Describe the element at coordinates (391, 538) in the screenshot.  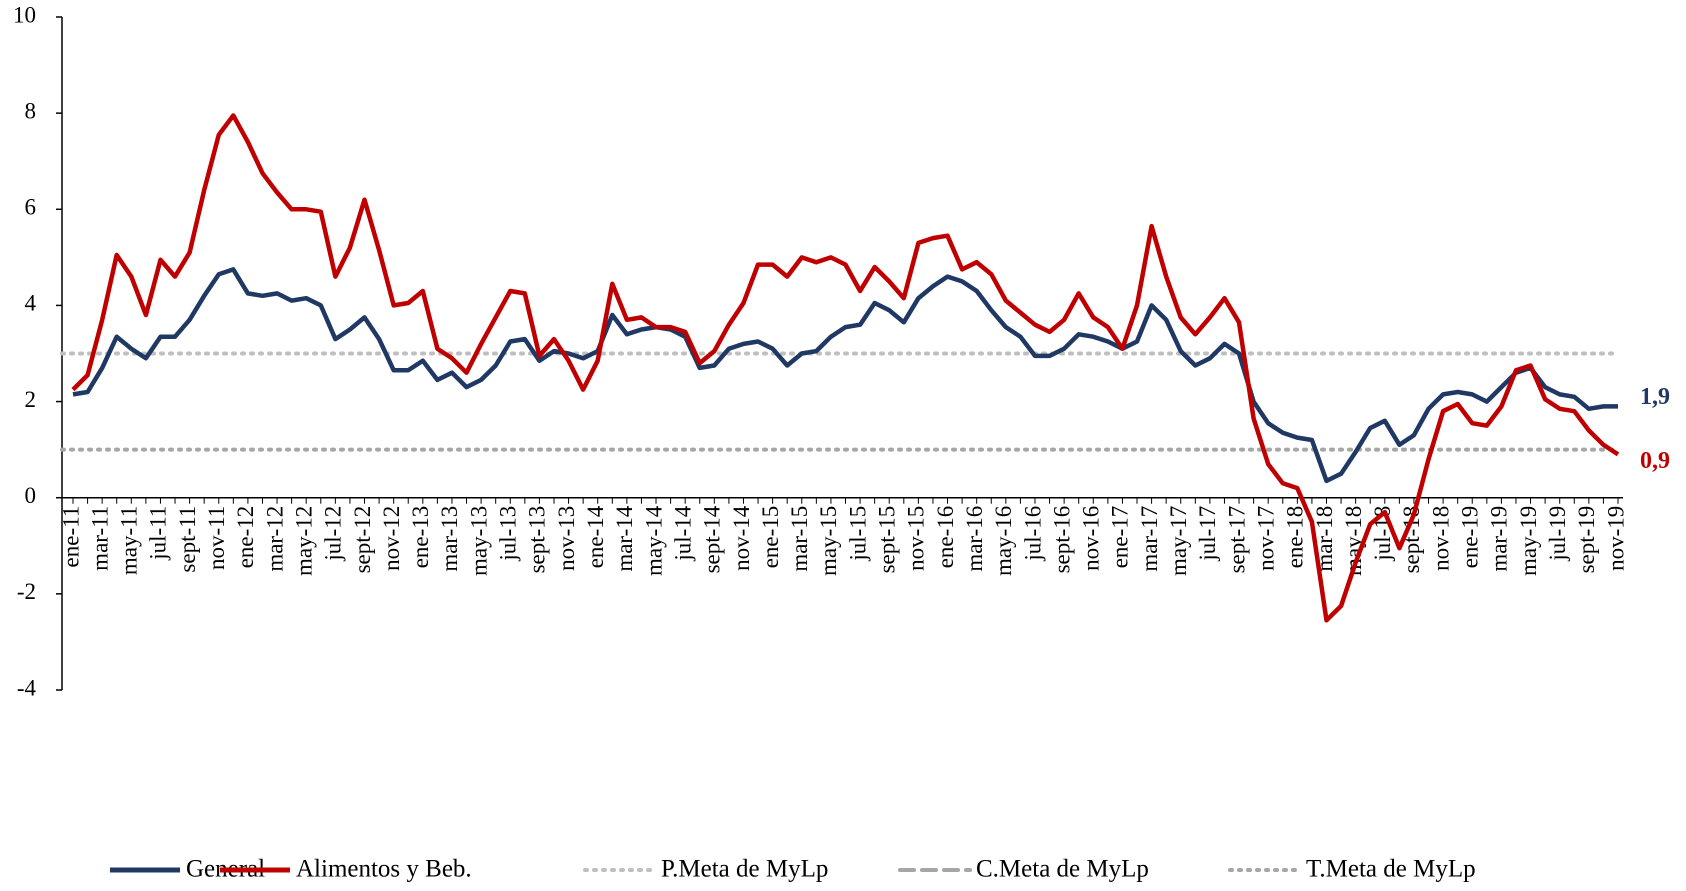
I see `x-tick-label: nov-12` at that location.